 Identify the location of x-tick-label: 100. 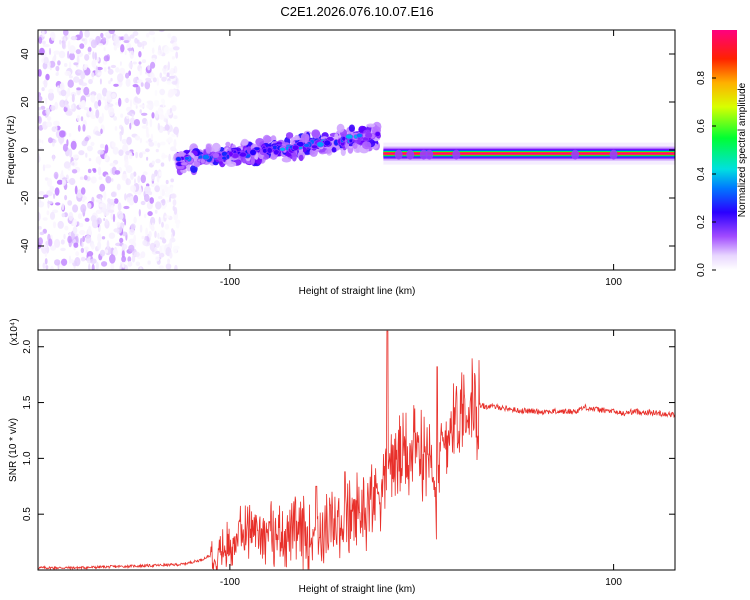
(613, 282).